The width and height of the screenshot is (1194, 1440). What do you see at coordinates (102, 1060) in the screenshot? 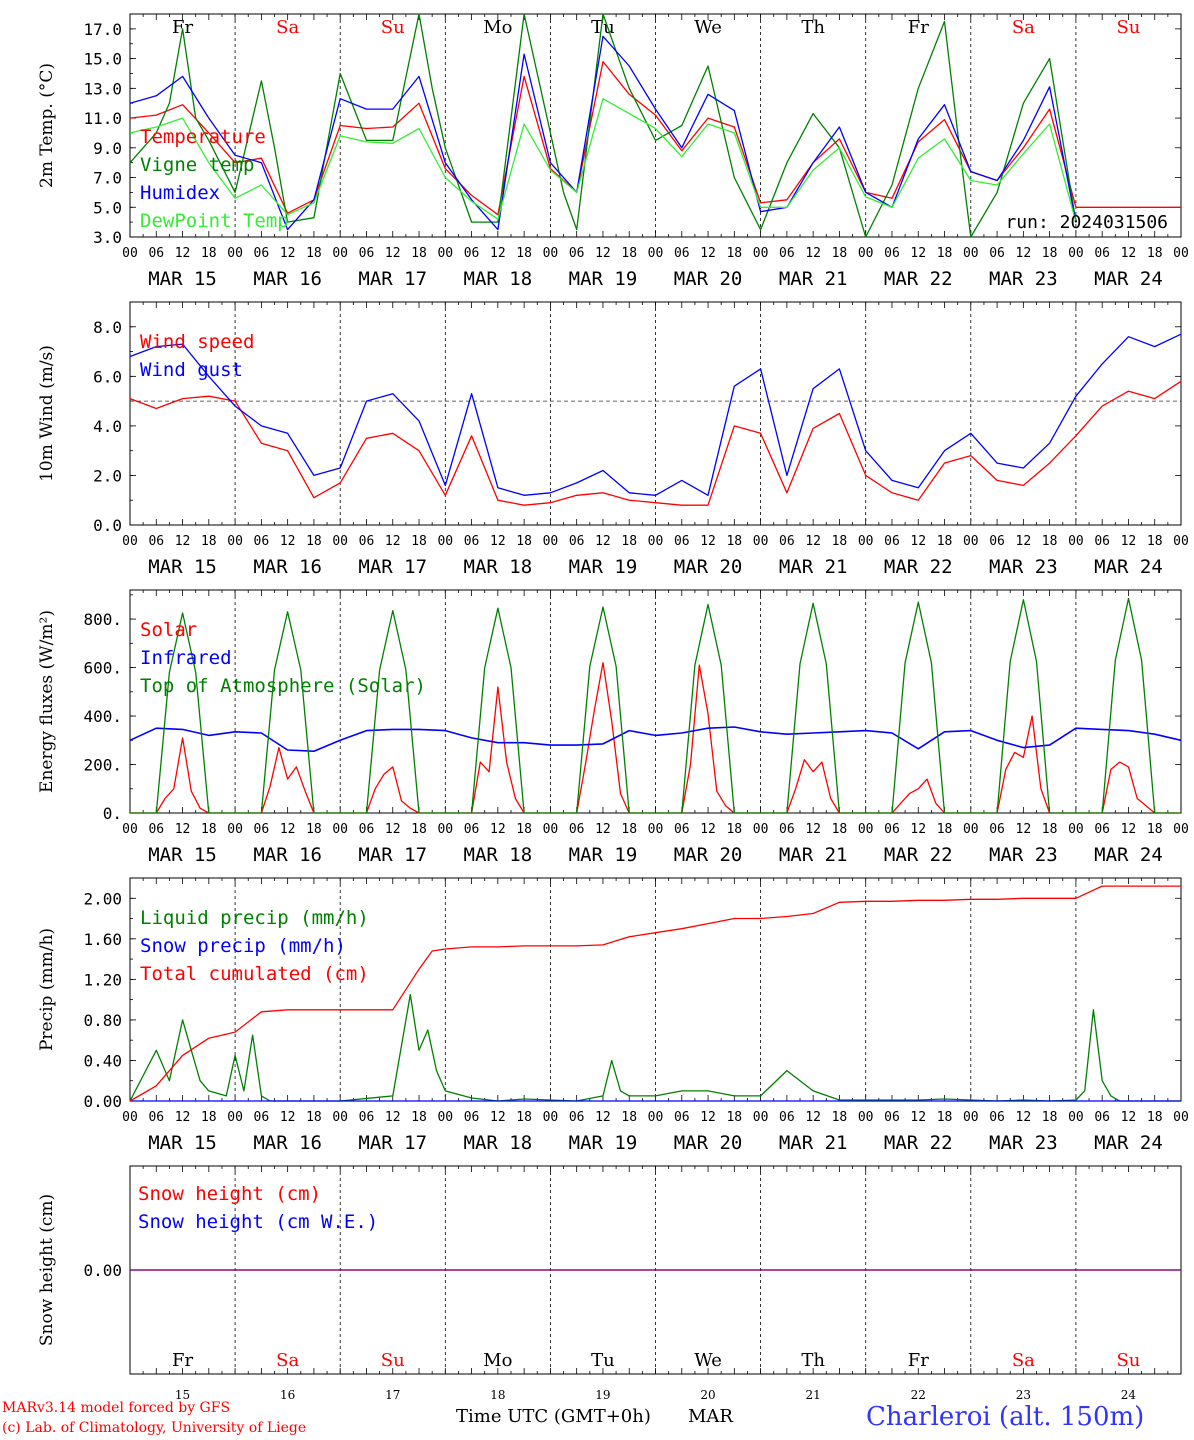
I see `y-tick-label: 0.40` at bounding box center [102, 1060].